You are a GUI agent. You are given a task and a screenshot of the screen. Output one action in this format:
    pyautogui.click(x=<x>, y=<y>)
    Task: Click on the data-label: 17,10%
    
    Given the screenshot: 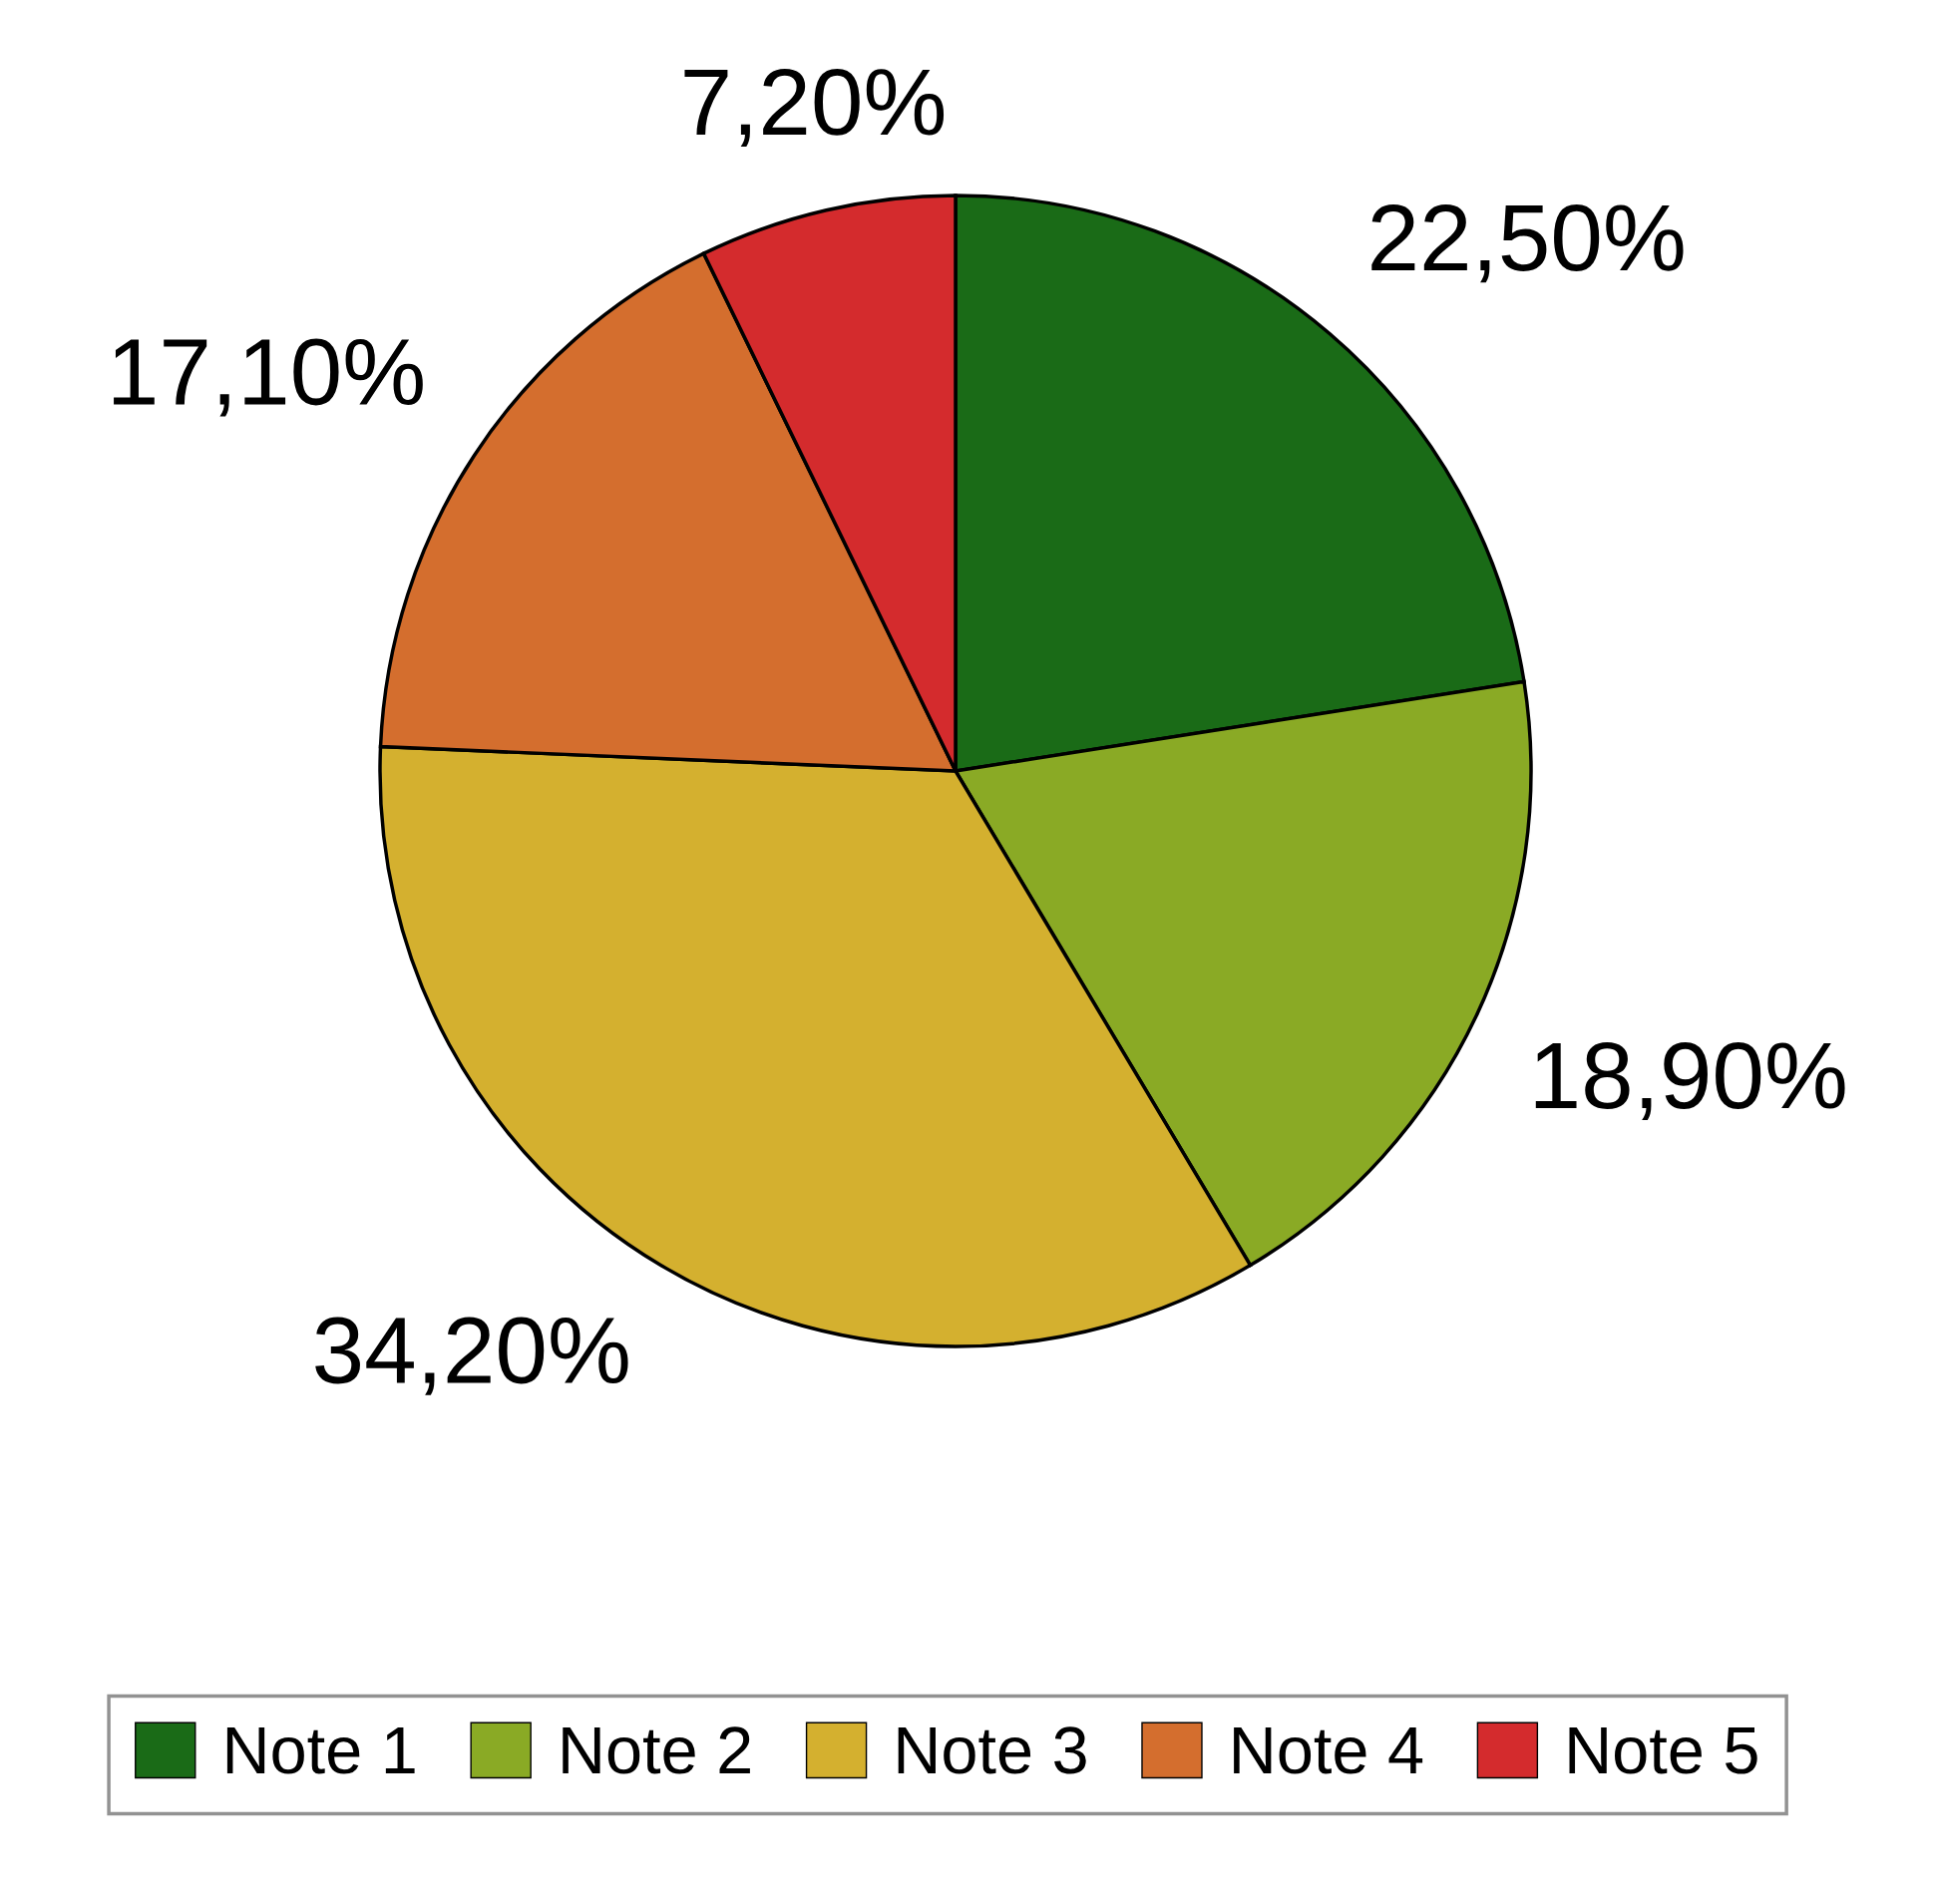 What is the action you would take?
    pyautogui.click(x=268, y=377)
    